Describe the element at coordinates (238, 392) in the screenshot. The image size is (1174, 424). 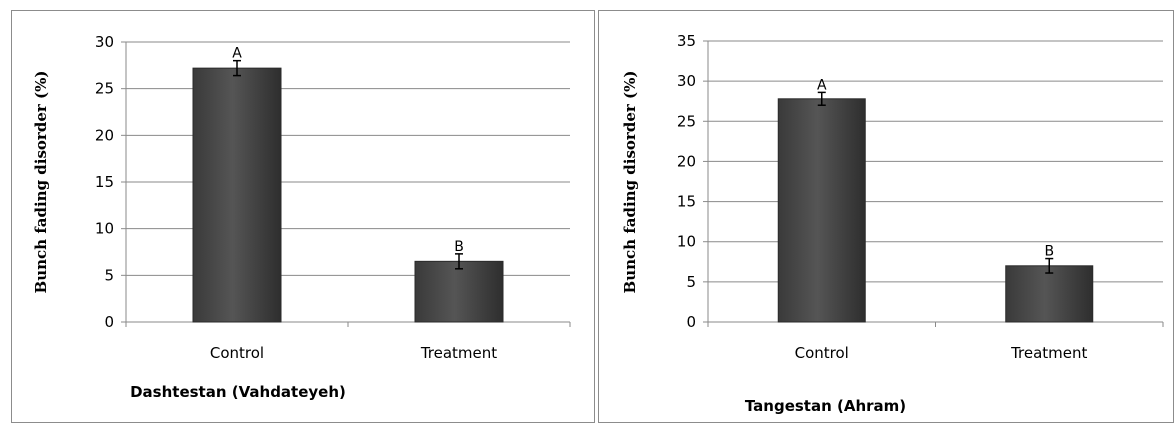
I see `x-axis-title: Dashtestan (Vahdateyeh)` at that location.